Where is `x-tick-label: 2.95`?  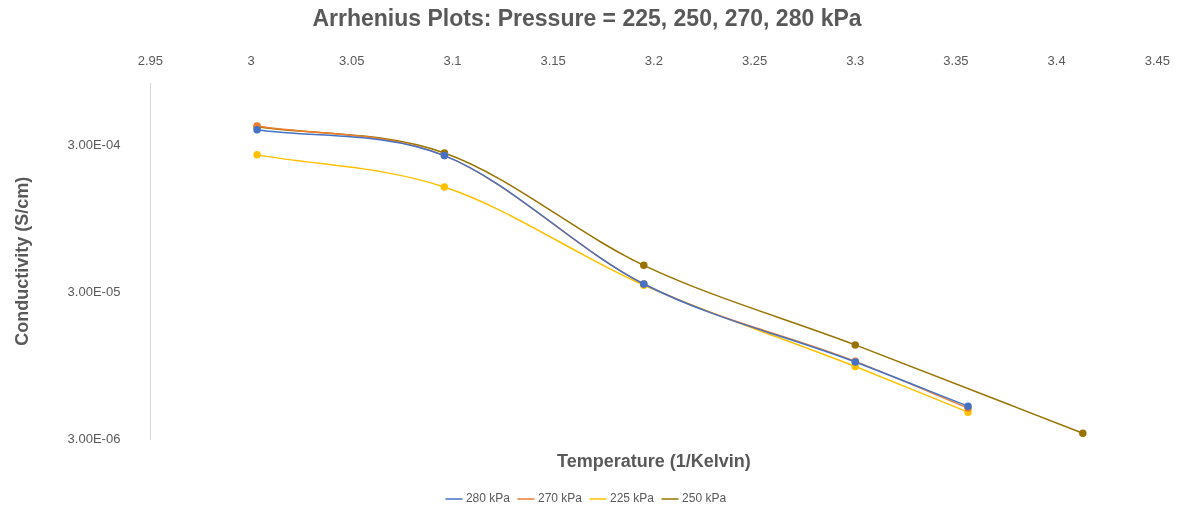
x-tick-label: 2.95 is located at coordinates (150, 60).